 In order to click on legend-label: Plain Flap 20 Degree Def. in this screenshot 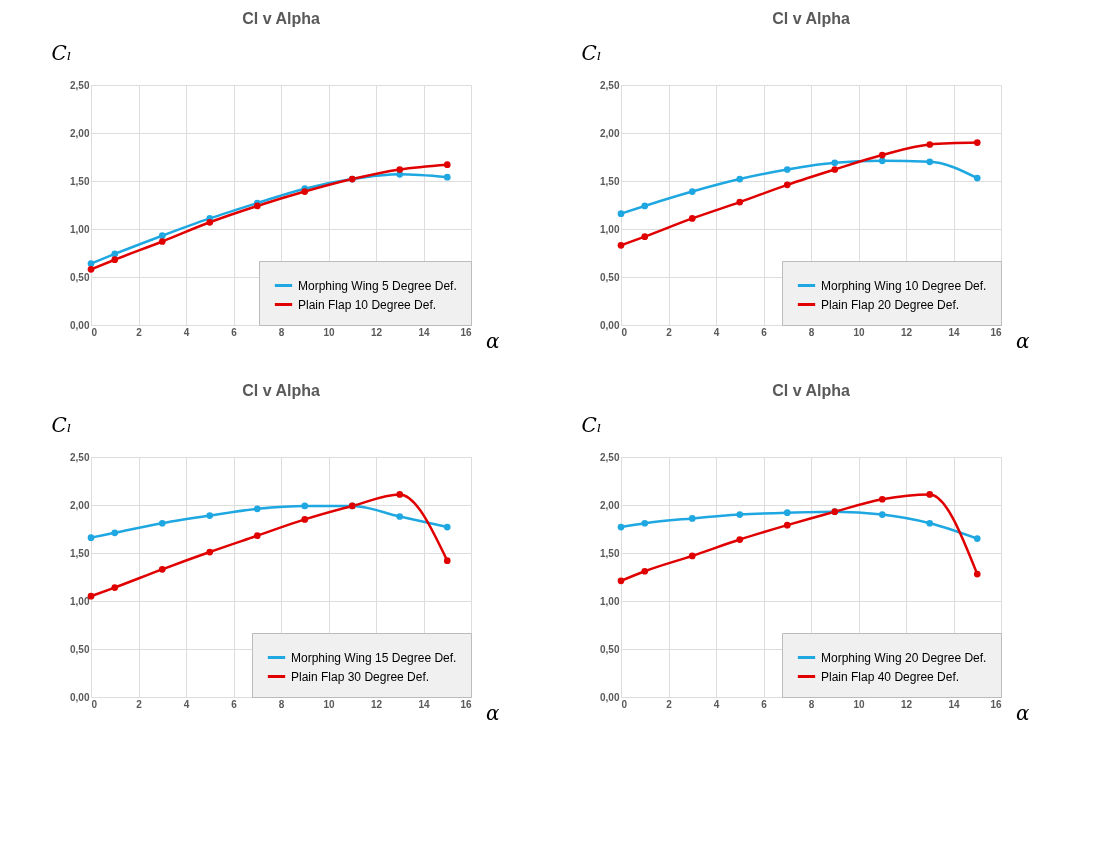, I will do `click(890, 304)`.